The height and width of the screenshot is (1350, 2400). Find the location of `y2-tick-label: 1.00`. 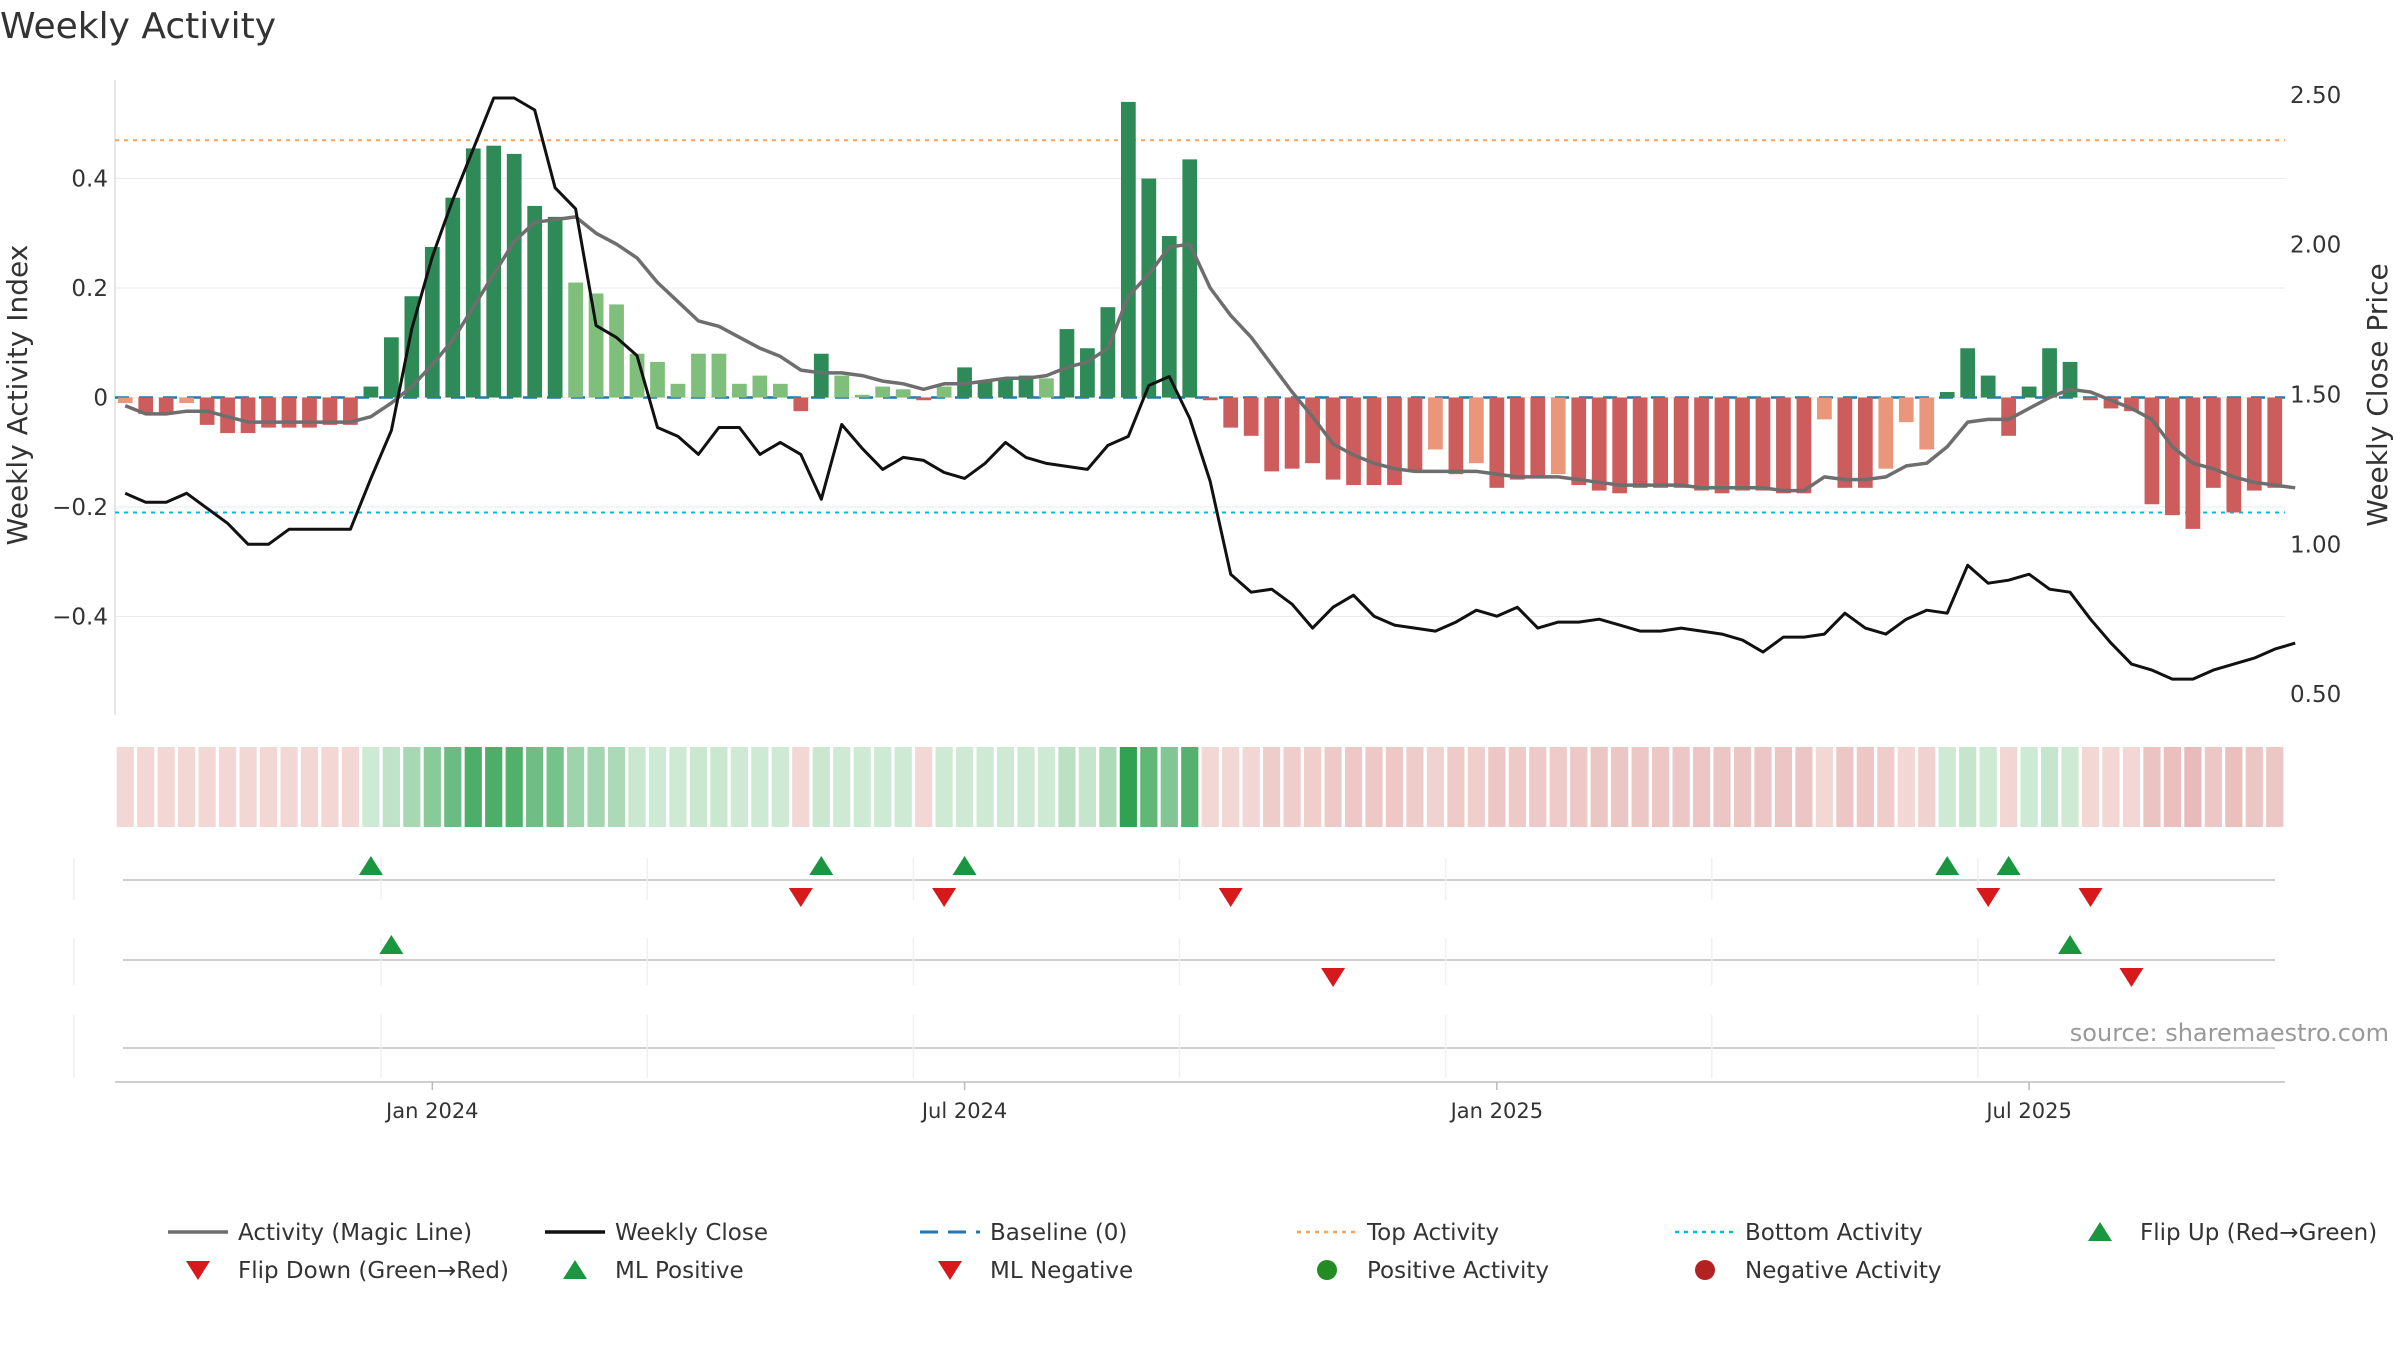

y2-tick-label: 1.00 is located at coordinates (2315, 545).